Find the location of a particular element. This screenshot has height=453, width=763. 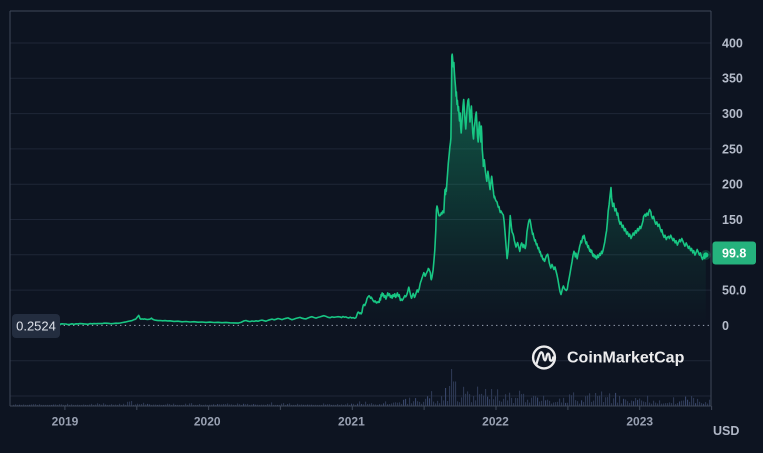

svg-text: 2023 is located at coordinates (639, 422).